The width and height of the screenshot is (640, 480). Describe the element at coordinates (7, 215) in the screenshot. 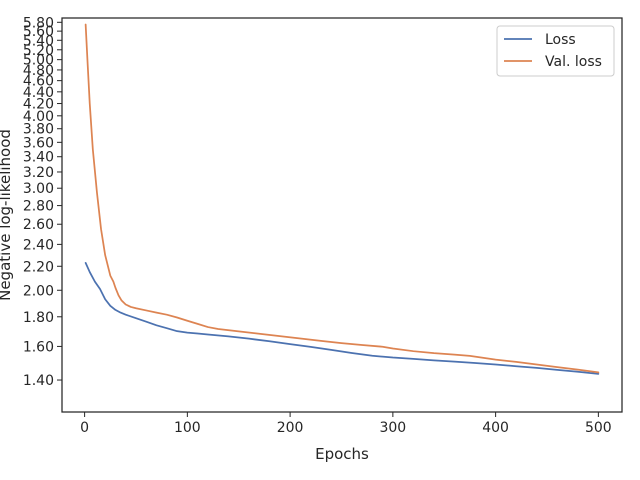

I see `y-axis-title: Negative log-likelihood` at that location.